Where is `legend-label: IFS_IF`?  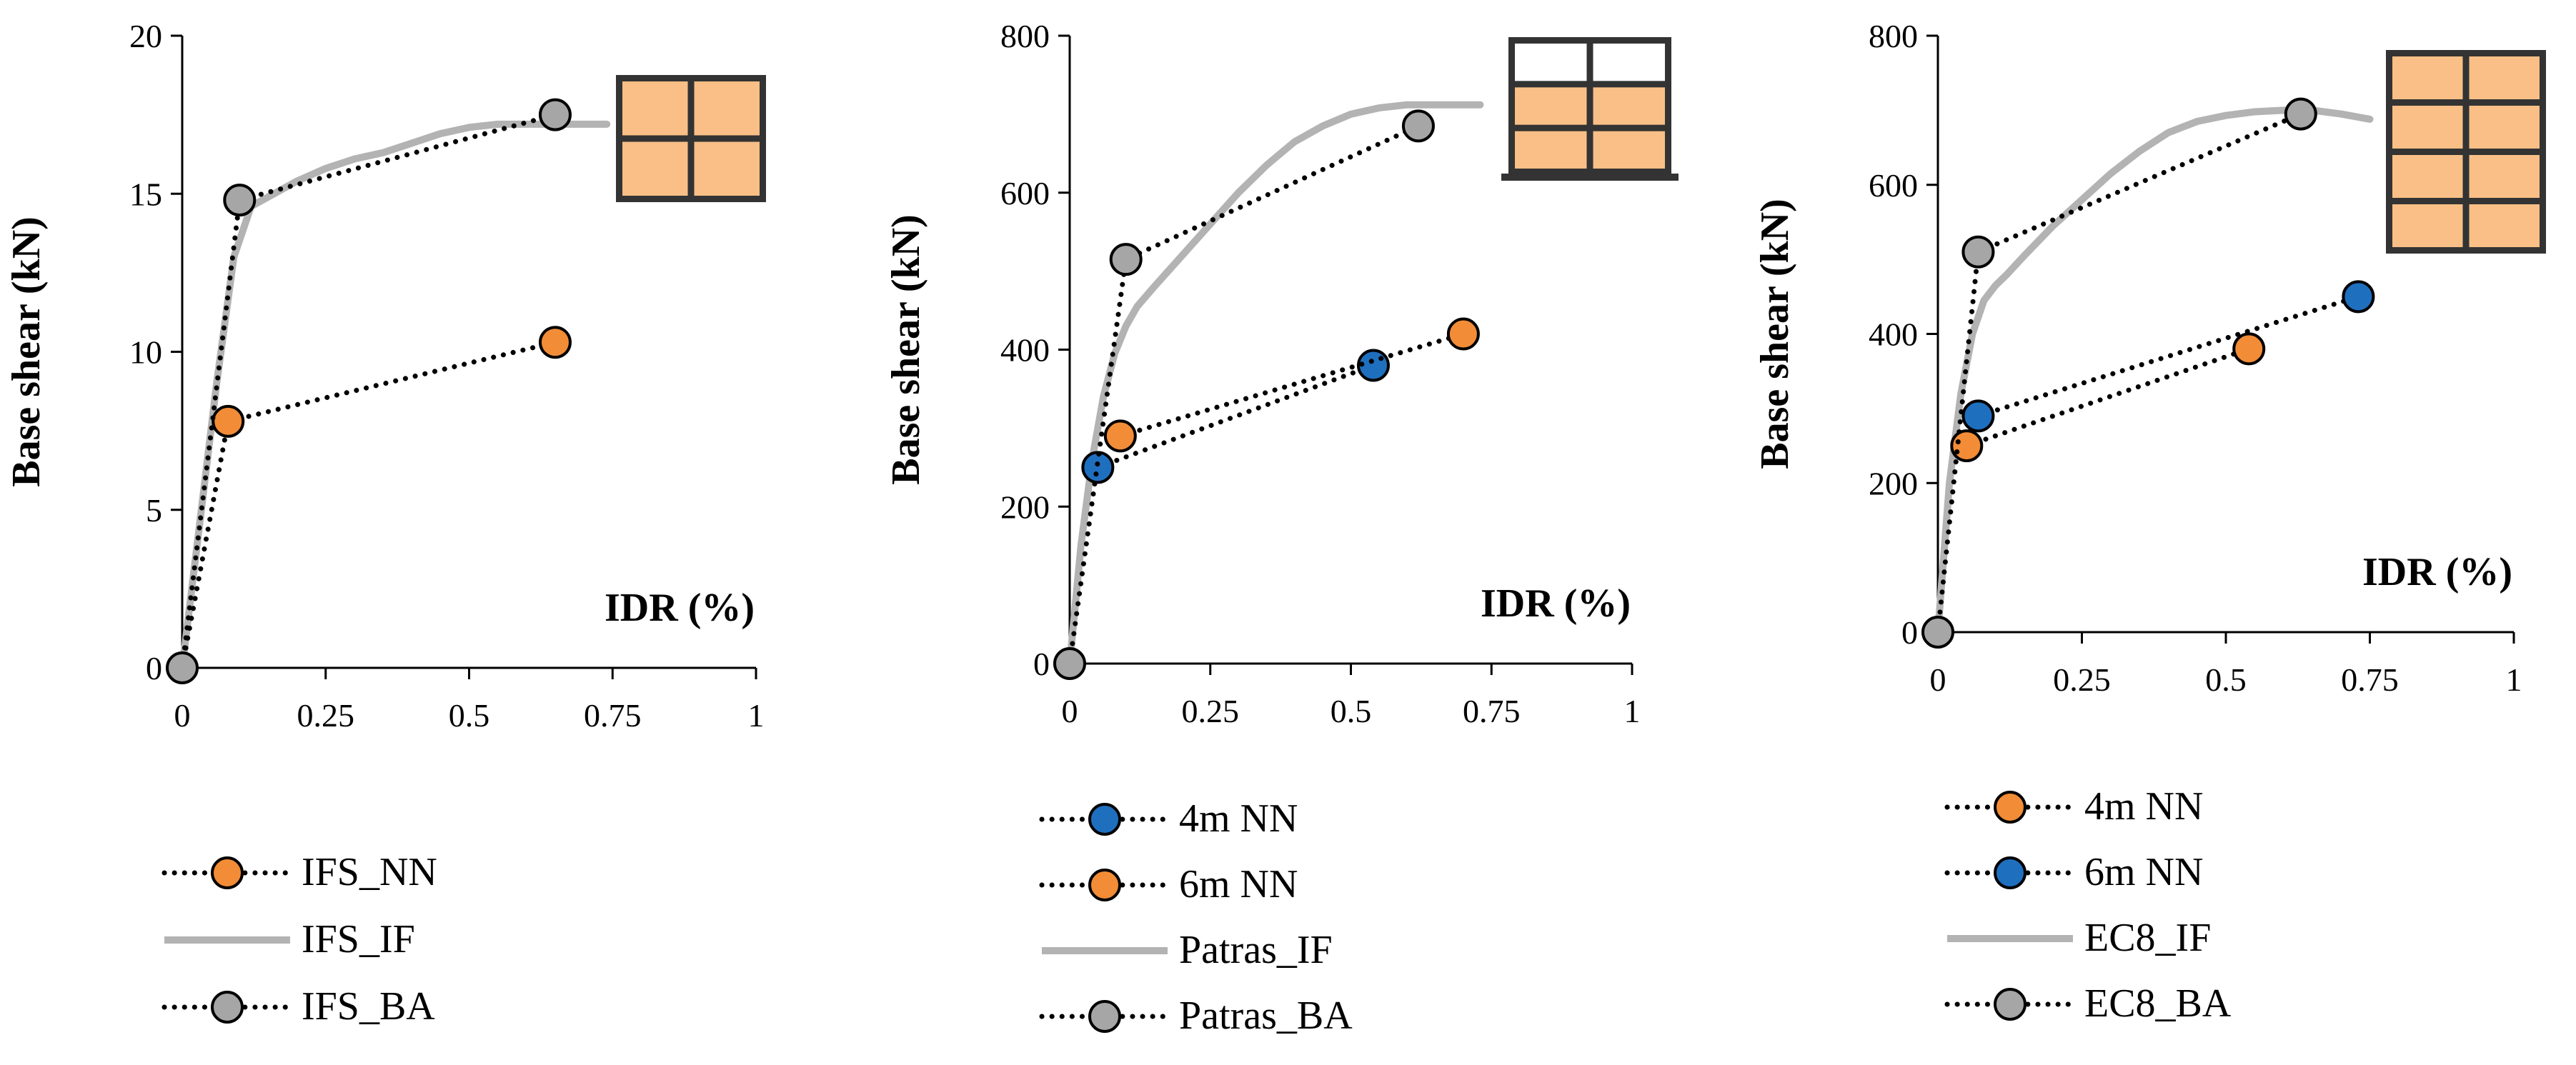 legend-label: IFS_IF is located at coordinates (358, 939).